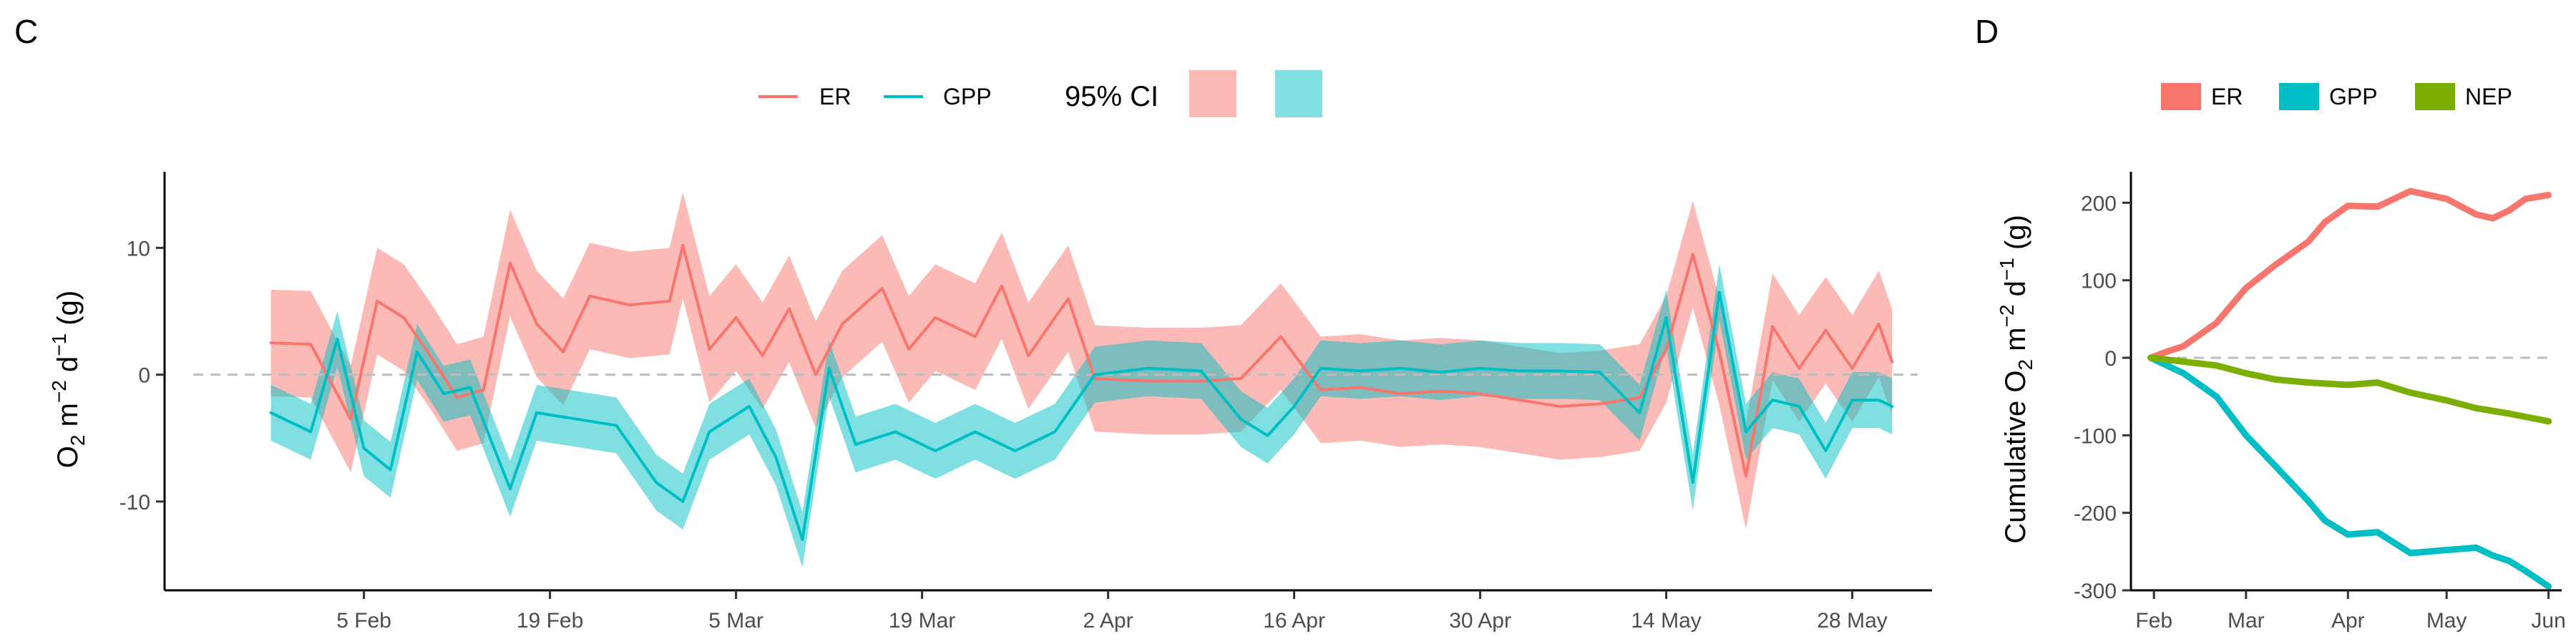 This screenshot has width=2576, height=644. I want to click on x-tick-label: 28 May, so click(1852, 621).